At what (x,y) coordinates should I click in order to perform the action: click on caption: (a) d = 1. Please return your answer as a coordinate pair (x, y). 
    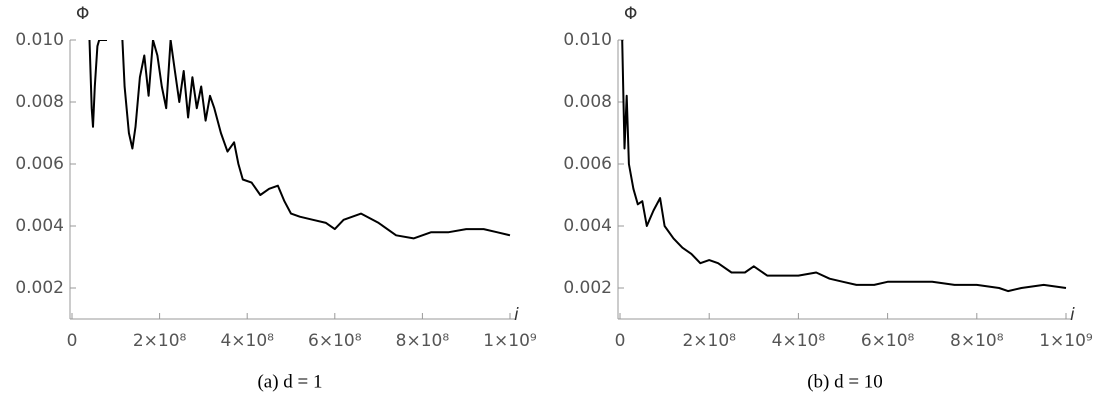
    Looking at the image, I should click on (289, 381).